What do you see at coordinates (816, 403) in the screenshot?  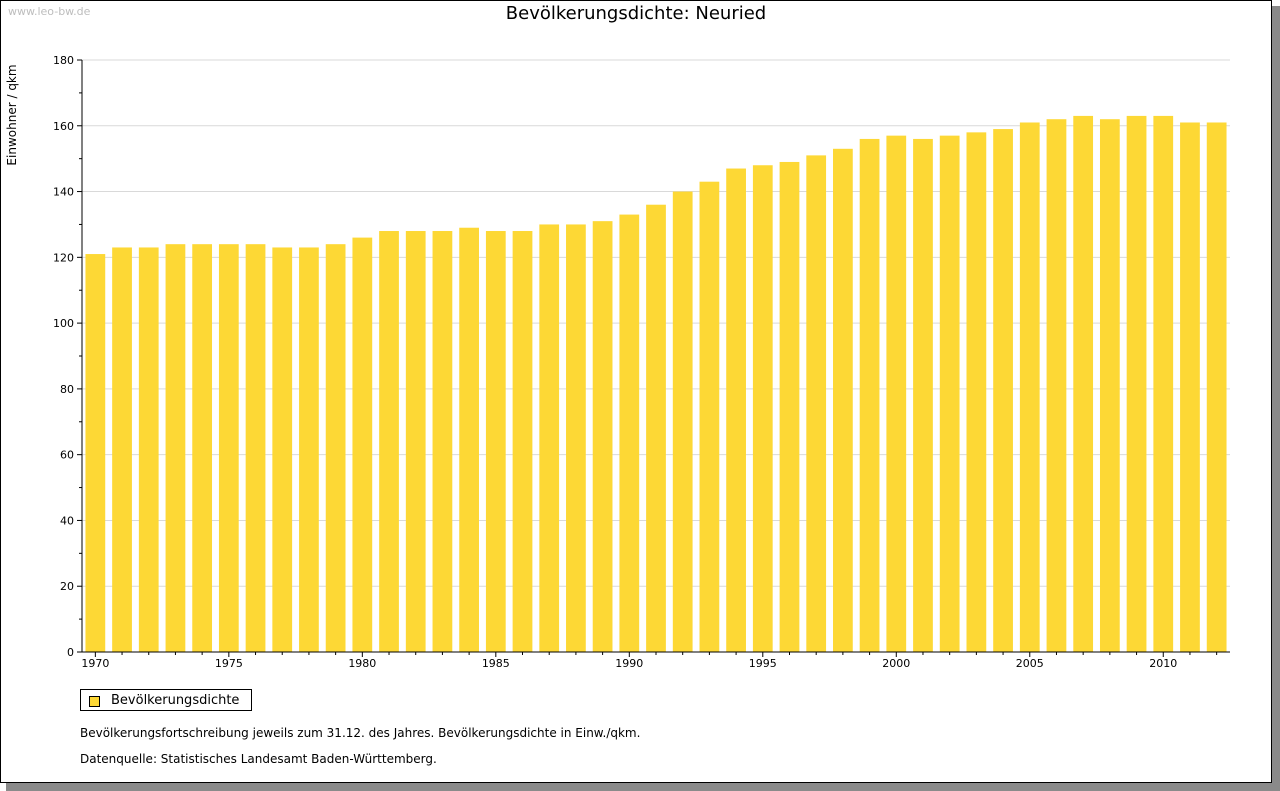 I see `bar-1997` at bounding box center [816, 403].